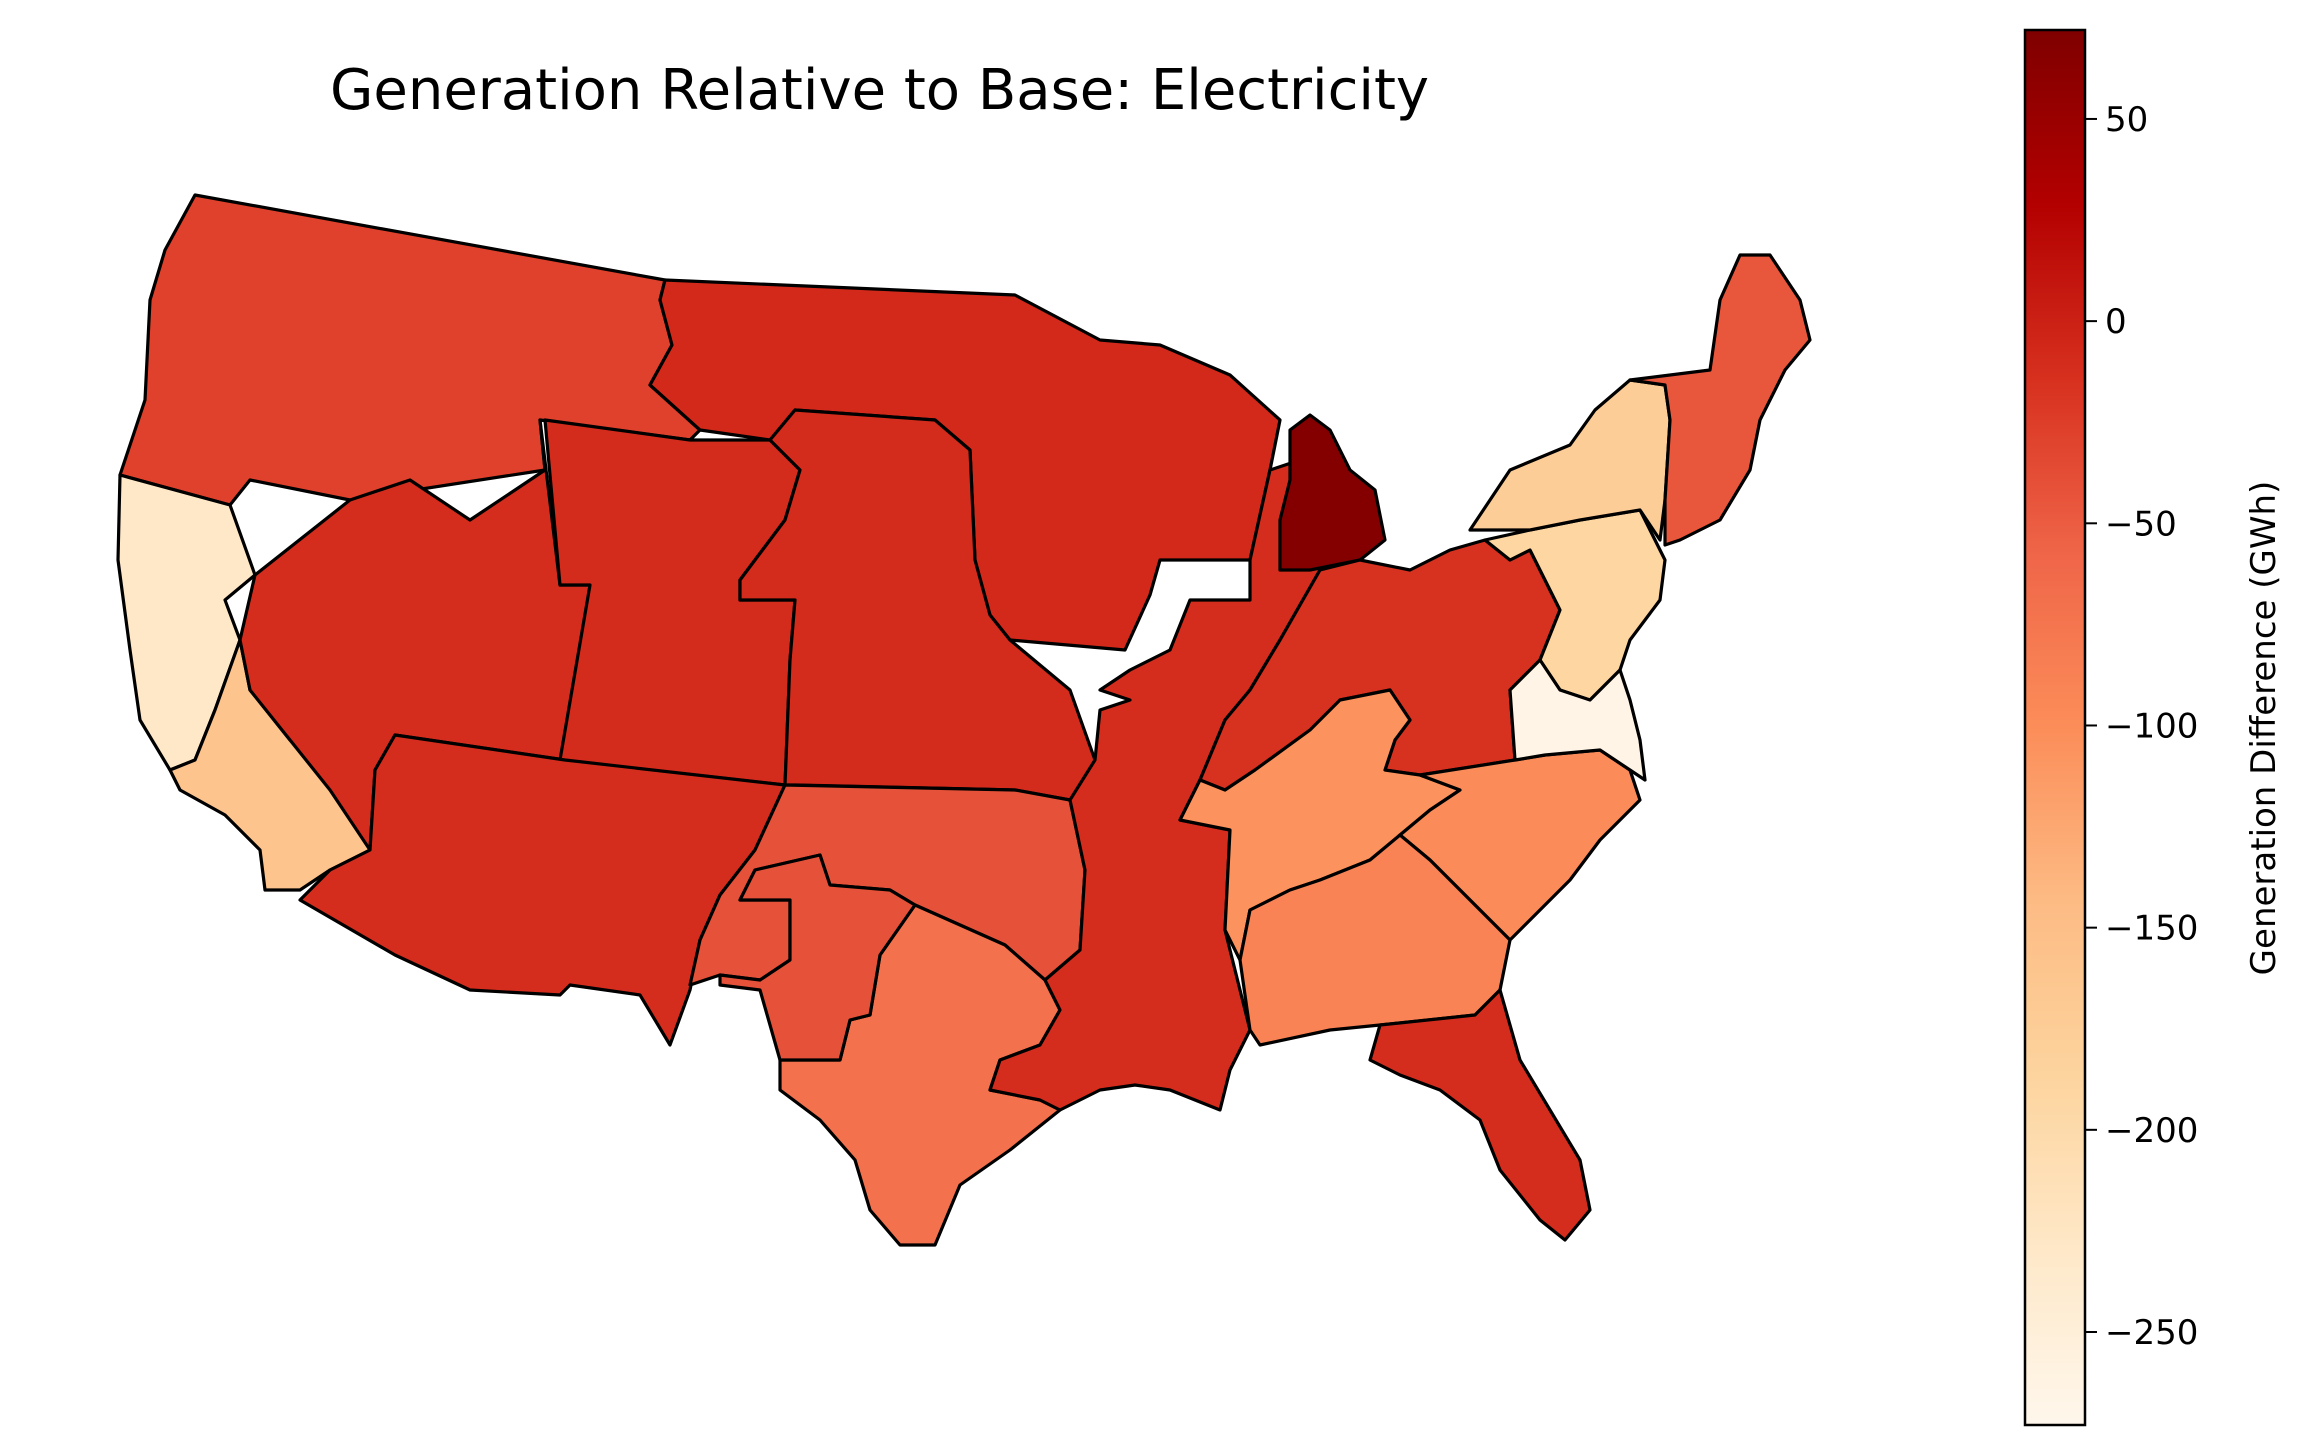 This screenshot has width=2305, height=1446. I want to click on region-michigan, so click(1332, 492).